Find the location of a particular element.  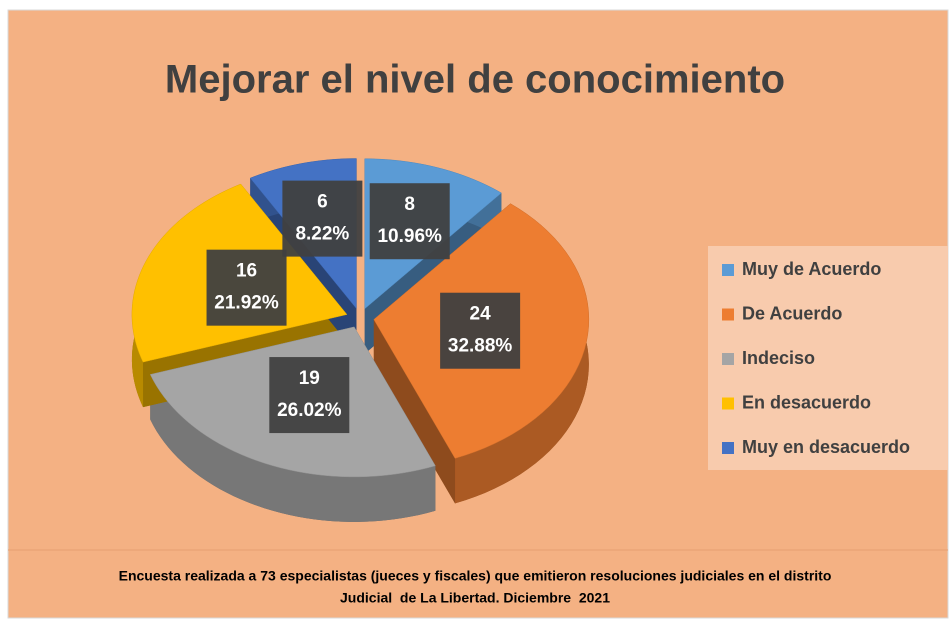

data-label: 10.96% is located at coordinates (409, 236).